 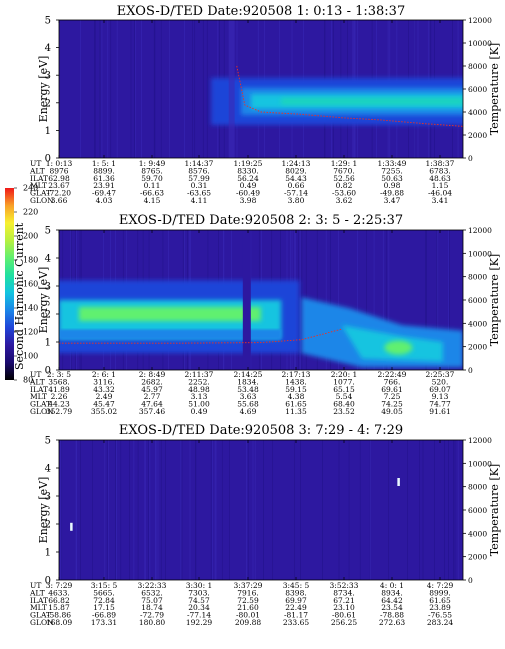 I want to click on band-peak, so click(x=372, y=101).